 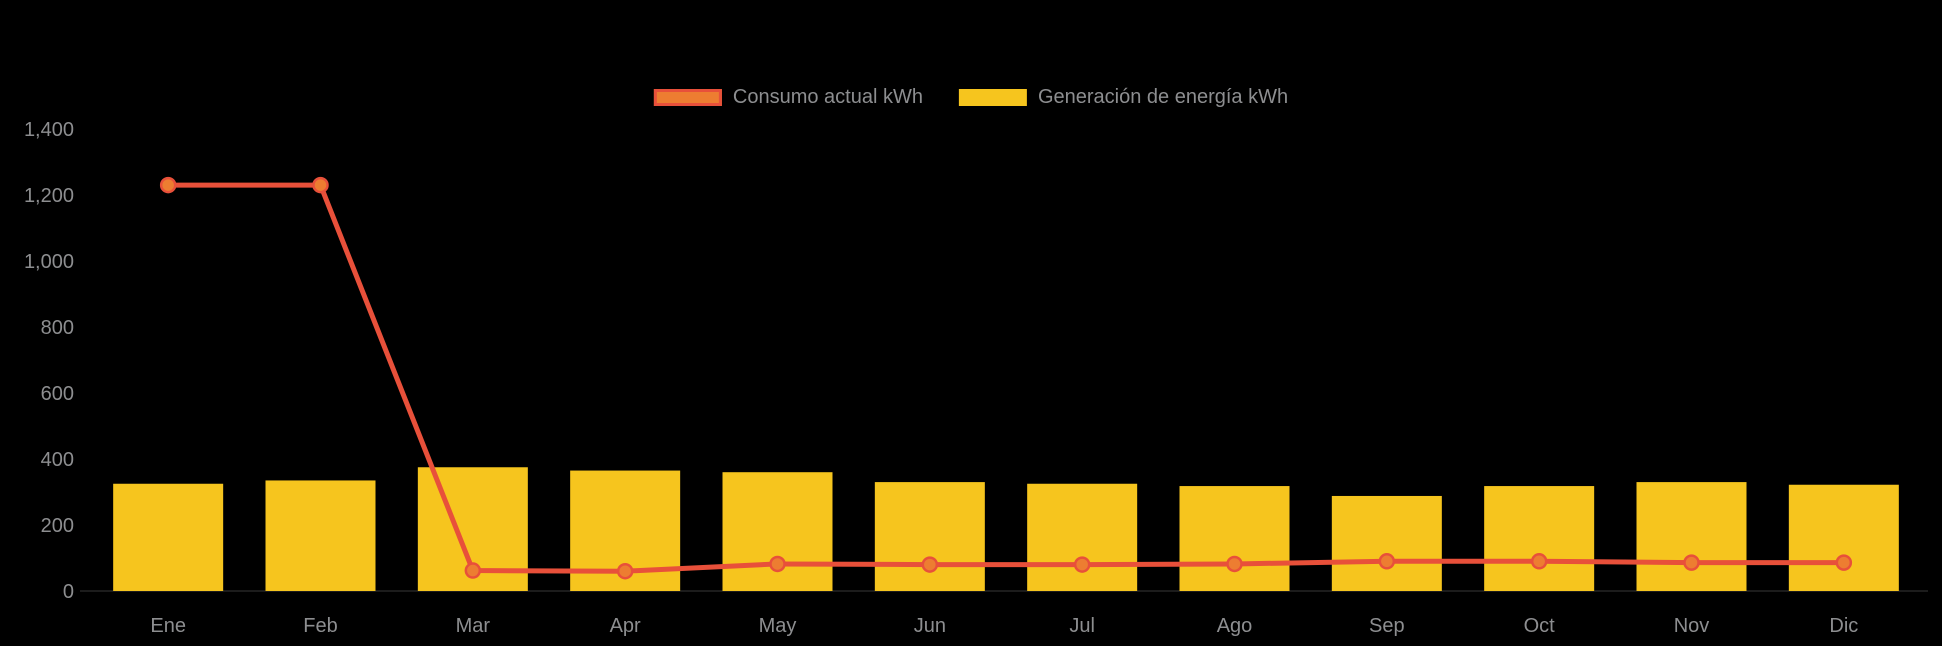 I want to click on legend-item-generacion: Generación de energía kWh, so click(x=1123, y=97).